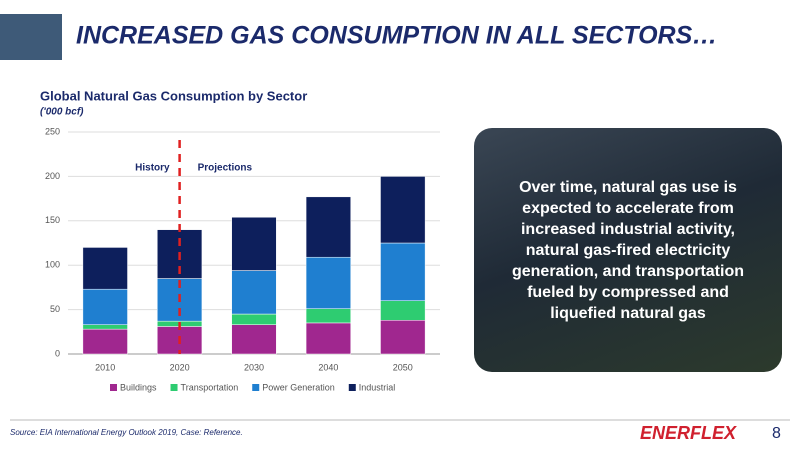 The width and height of the screenshot is (800, 450). Describe the element at coordinates (210, 387) in the screenshot. I see `legend-label: Transportation` at that location.